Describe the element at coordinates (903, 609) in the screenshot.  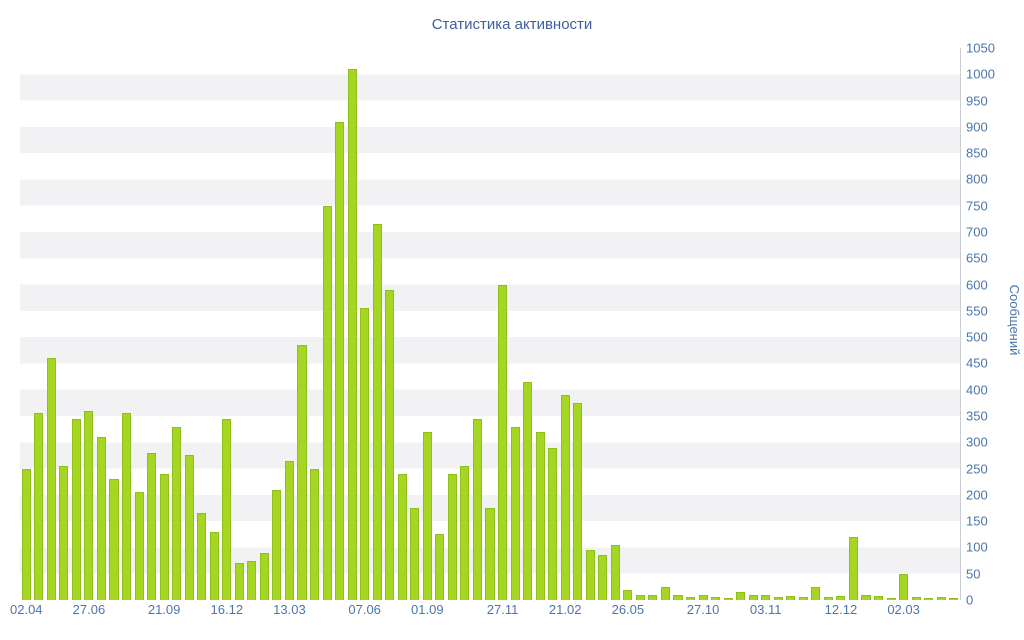
I see `x-tick-label: 02.03` at that location.